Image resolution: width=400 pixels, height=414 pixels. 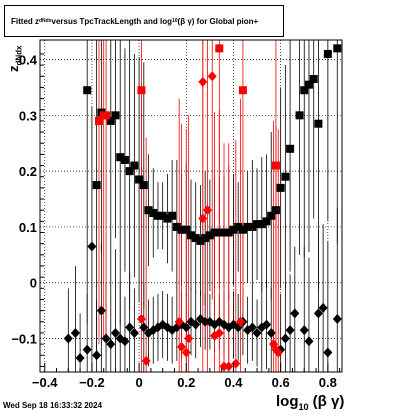 I want to click on y-axis-label-sub: dNdx, so click(x=19, y=55).